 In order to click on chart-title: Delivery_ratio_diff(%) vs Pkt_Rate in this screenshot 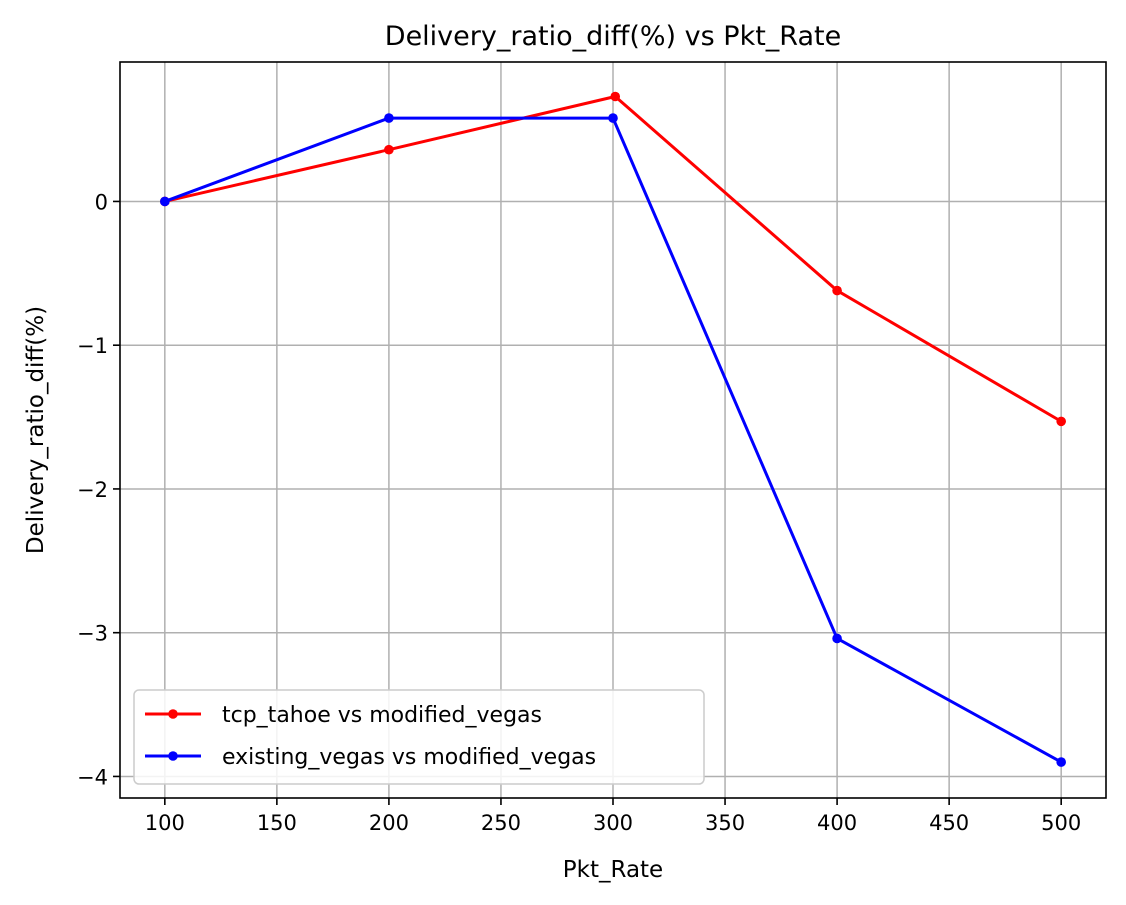, I will do `click(613, 36)`.